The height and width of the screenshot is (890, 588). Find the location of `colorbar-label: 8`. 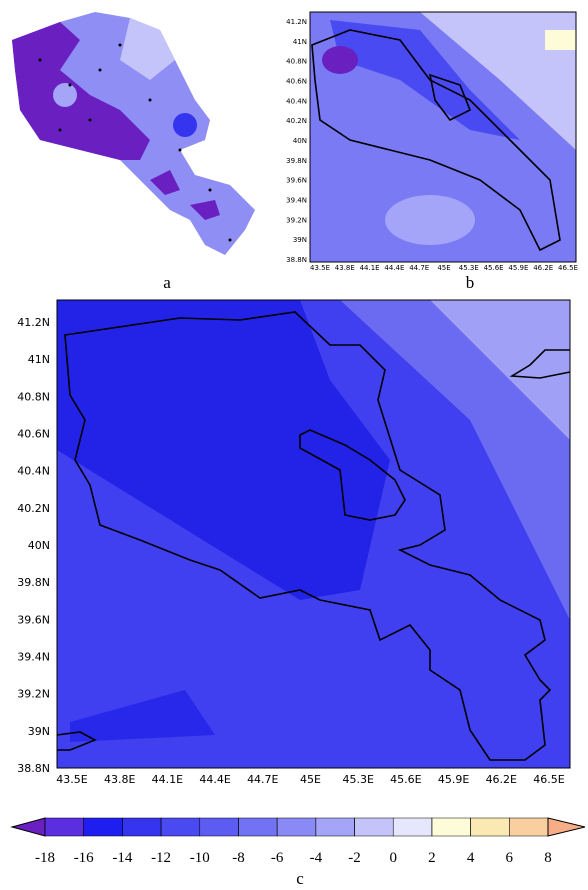

colorbar-label: 8 is located at coordinates (548, 858).